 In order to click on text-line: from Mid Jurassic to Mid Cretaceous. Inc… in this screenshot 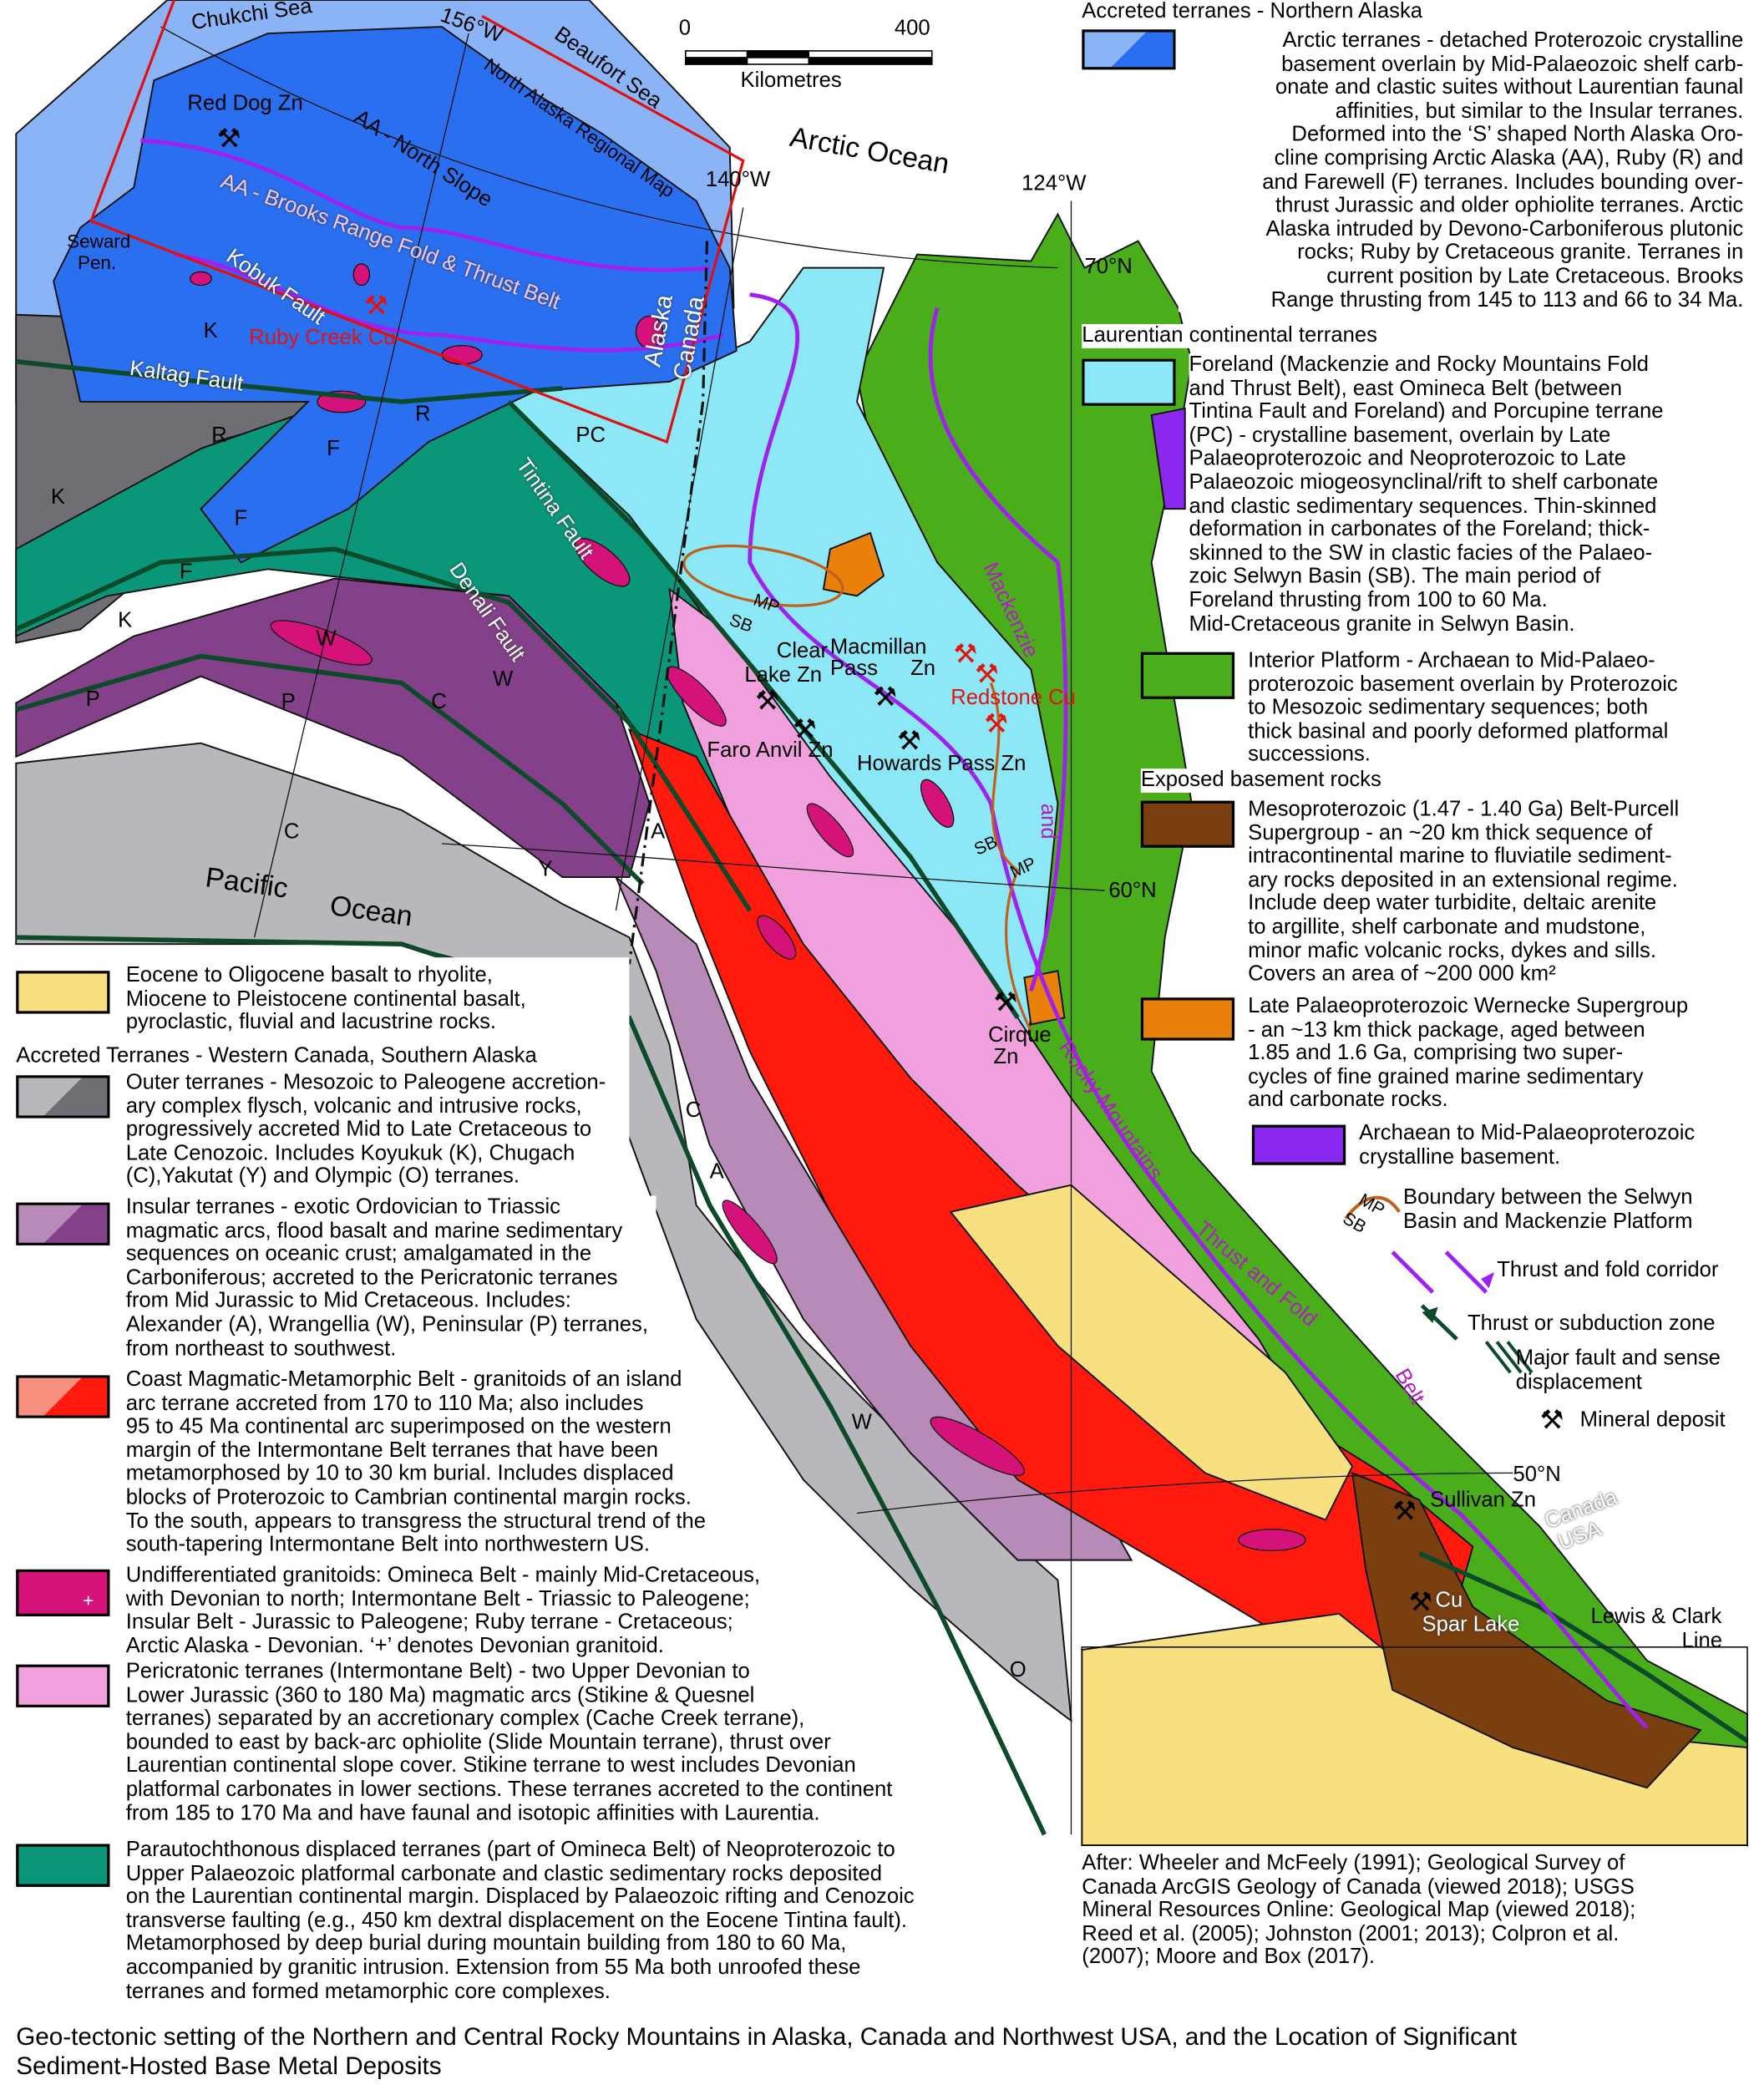, I will do `click(348, 1301)`.